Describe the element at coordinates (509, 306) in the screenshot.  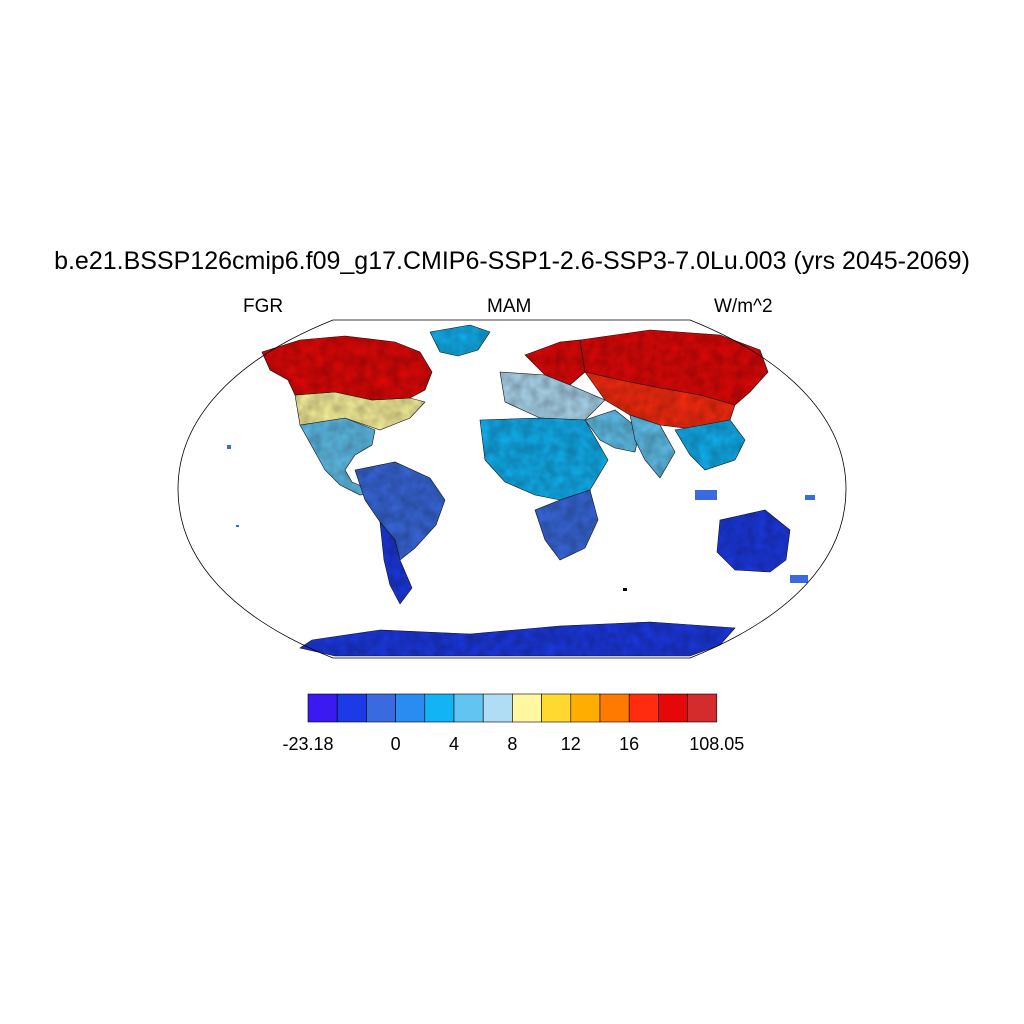
I see `season-label: MAM` at that location.